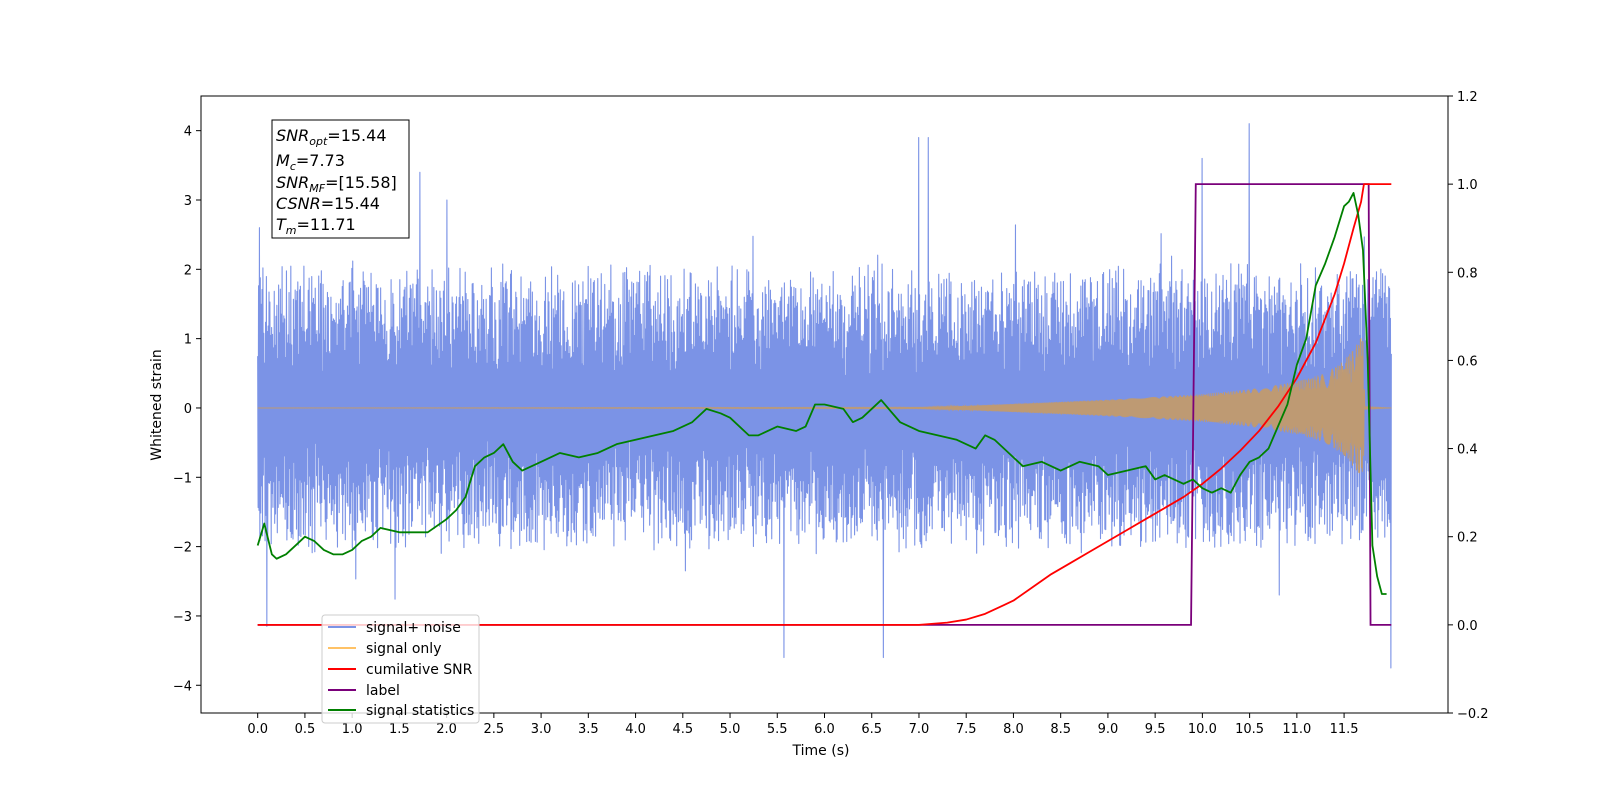 The width and height of the screenshot is (1600, 800). Describe the element at coordinates (635, 729) in the screenshot. I see `x-tick-label: 4.0` at that location.